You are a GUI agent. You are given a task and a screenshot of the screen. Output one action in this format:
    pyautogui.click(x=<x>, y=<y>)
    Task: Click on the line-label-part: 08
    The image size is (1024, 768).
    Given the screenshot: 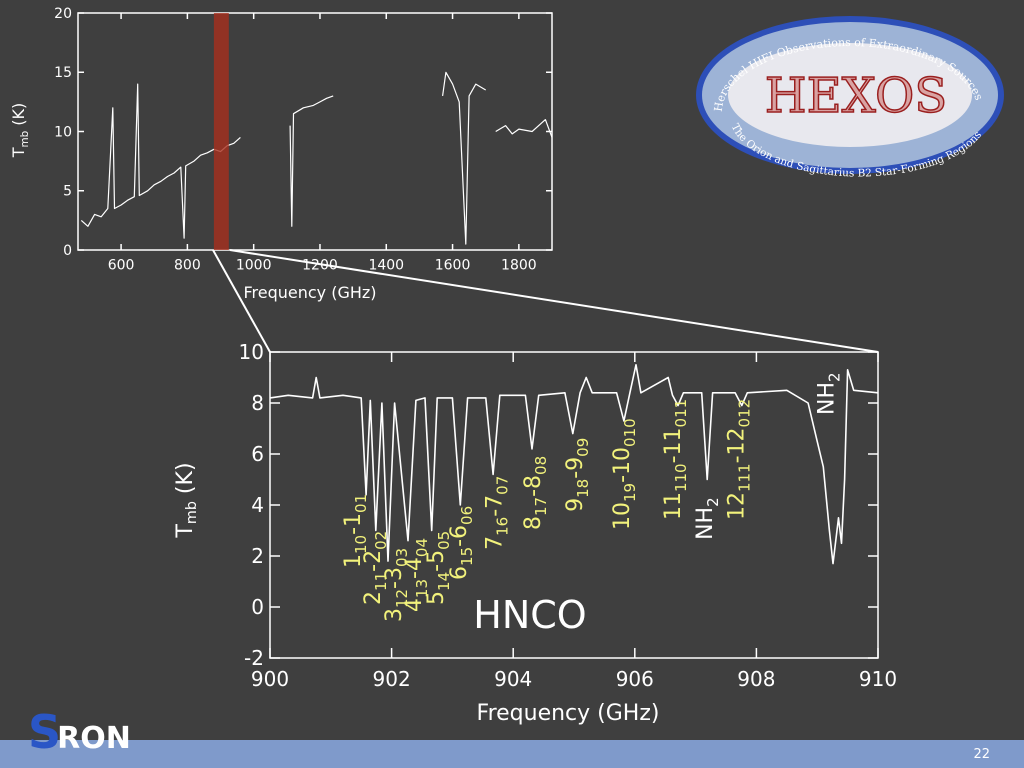 What is the action you would take?
    pyautogui.click(x=541, y=465)
    